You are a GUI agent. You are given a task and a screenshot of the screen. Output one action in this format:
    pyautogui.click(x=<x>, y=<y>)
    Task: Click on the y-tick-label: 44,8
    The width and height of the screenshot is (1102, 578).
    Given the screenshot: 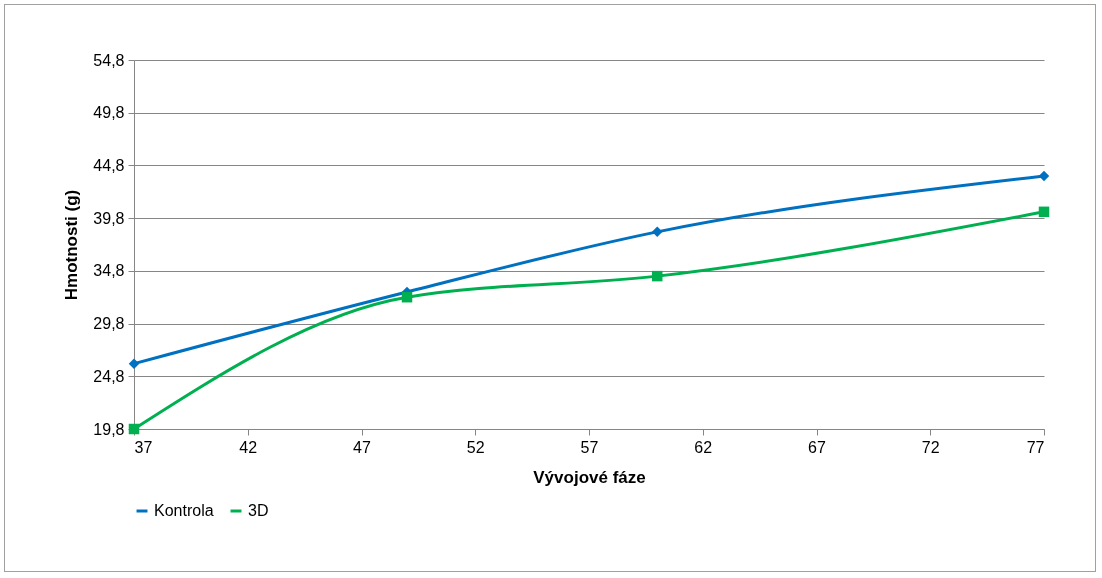 What is the action you would take?
    pyautogui.click(x=109, y=165)
    